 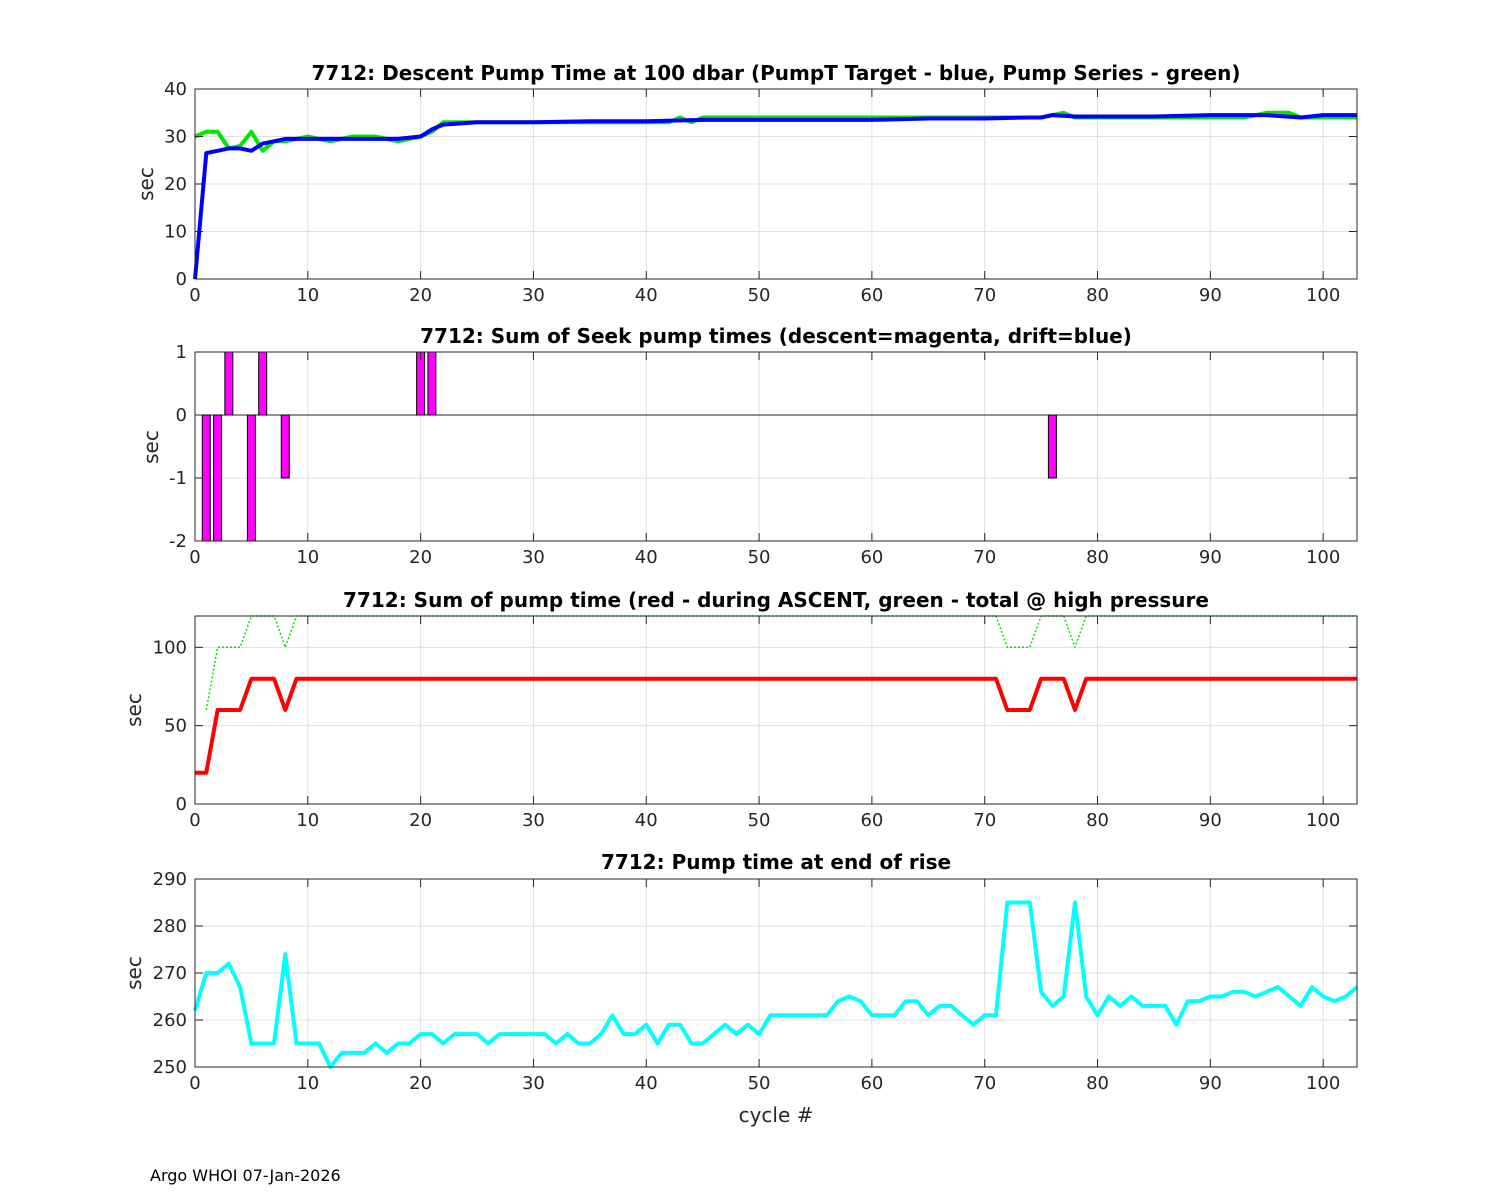 I want to click on y-tick-label: 100, so click(x=170, y=647).